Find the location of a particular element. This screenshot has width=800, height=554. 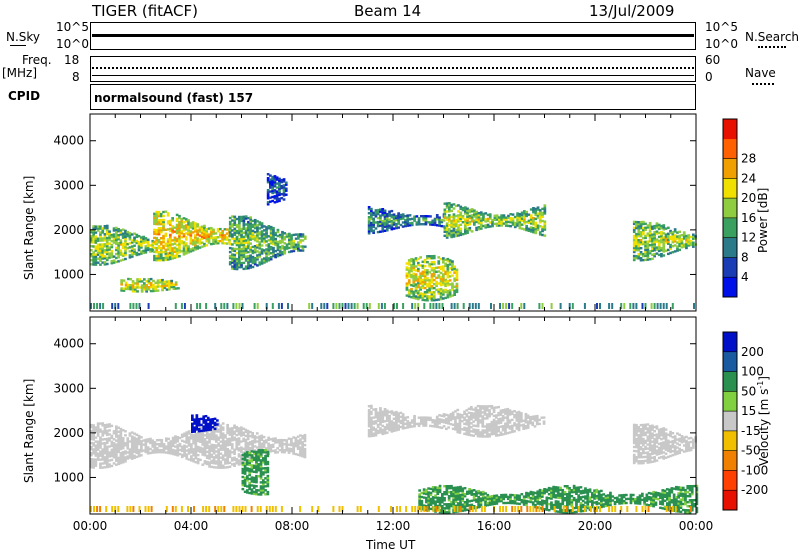

power-colorbar-tick: 24 is located at coordinates (748, 178).